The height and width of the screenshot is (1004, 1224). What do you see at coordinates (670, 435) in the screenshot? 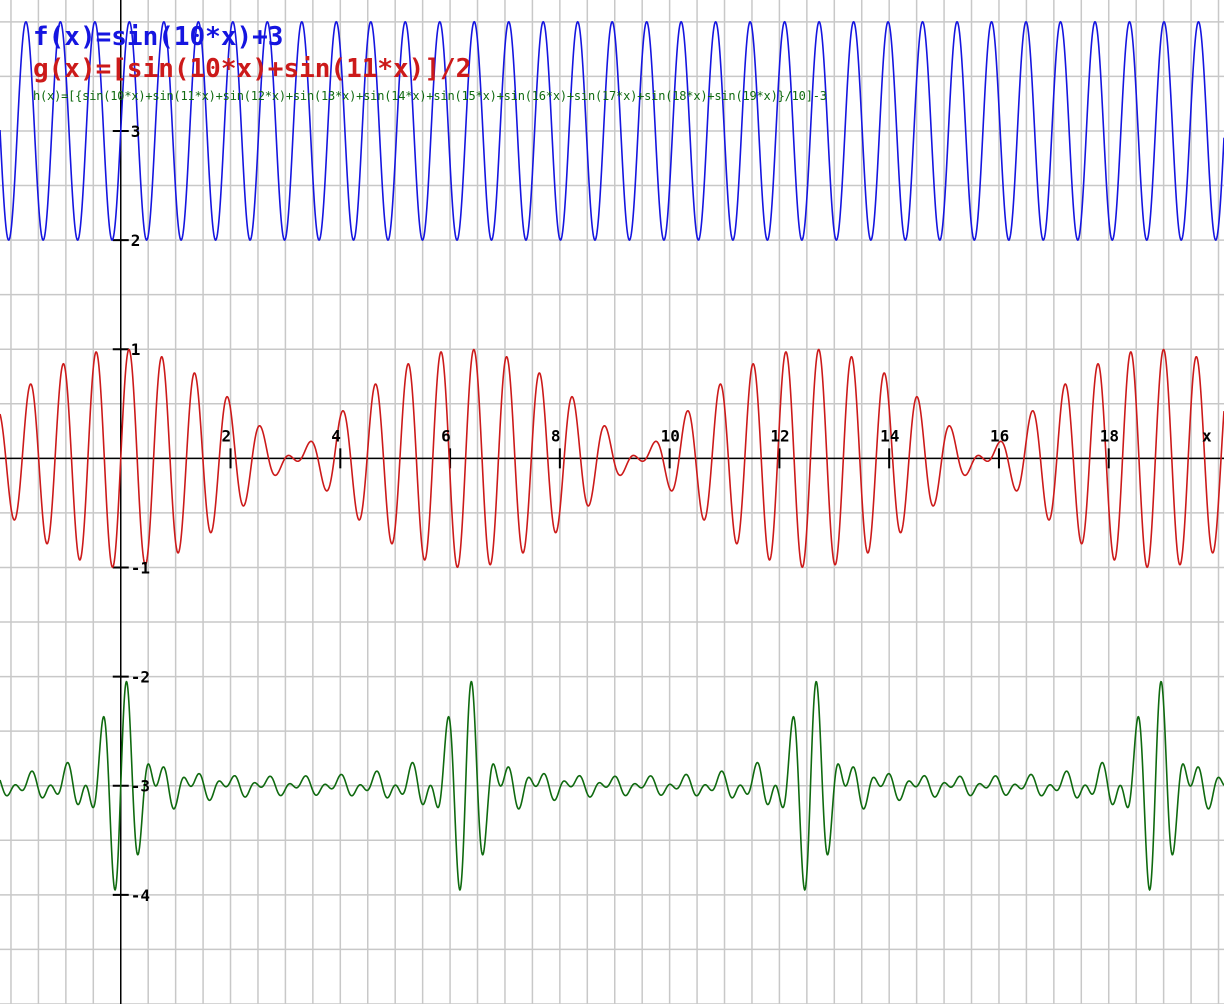
I see `x-tick-label-10: 10` at bounding box center [670, 435].